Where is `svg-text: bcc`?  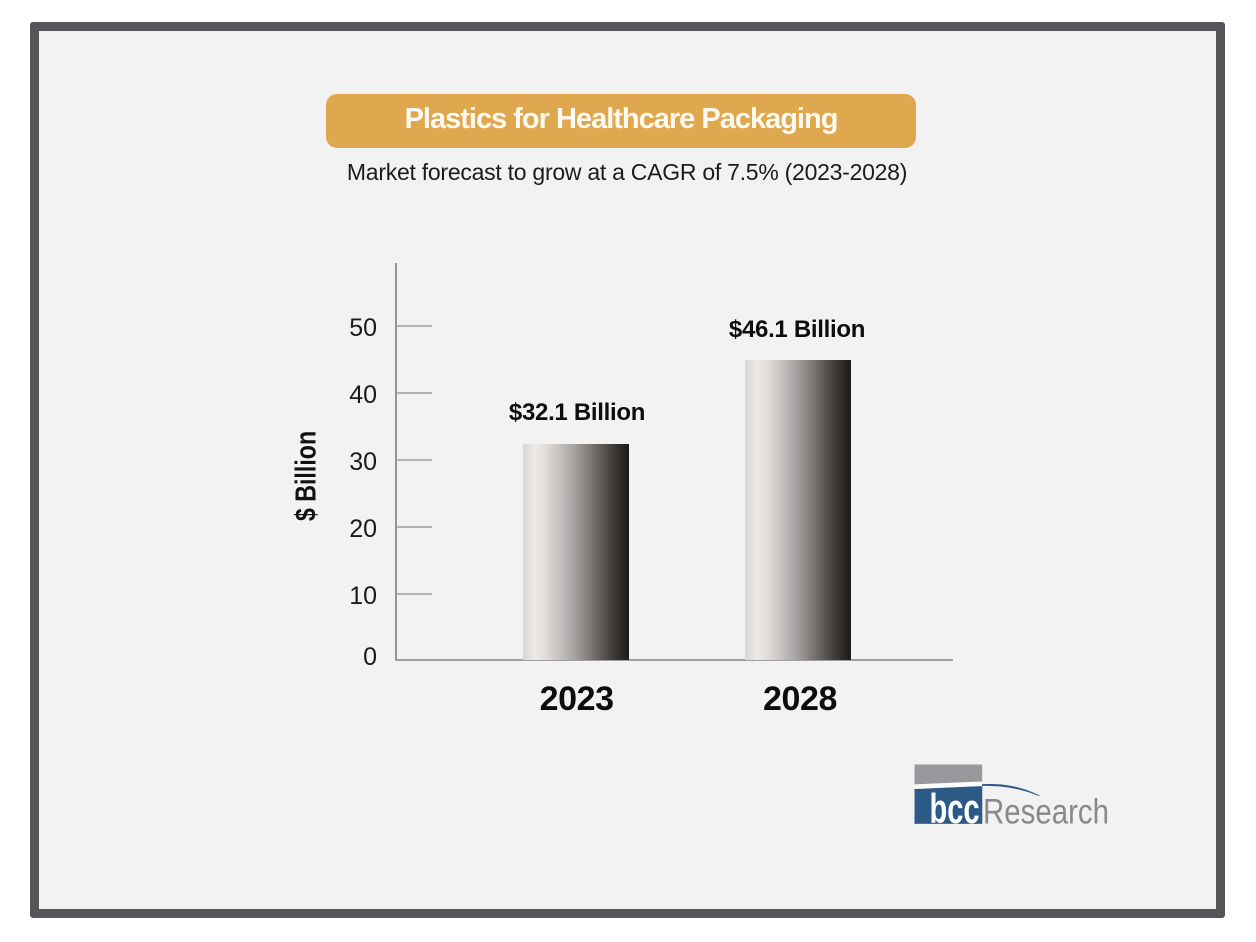
svg-text: bcc is located at coordinates (955, 808).